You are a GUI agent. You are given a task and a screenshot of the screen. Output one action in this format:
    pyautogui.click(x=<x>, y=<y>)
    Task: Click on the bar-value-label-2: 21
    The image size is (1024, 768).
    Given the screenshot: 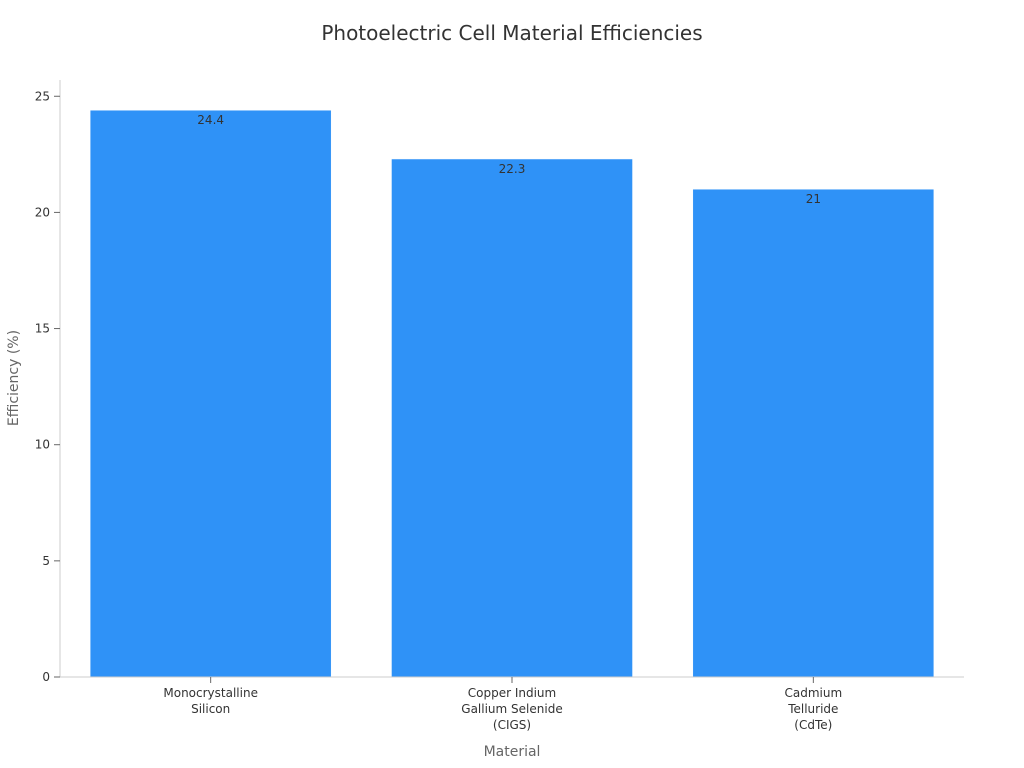 What is the action you would take?
    pyautogui.click(x=813, y=199)
    